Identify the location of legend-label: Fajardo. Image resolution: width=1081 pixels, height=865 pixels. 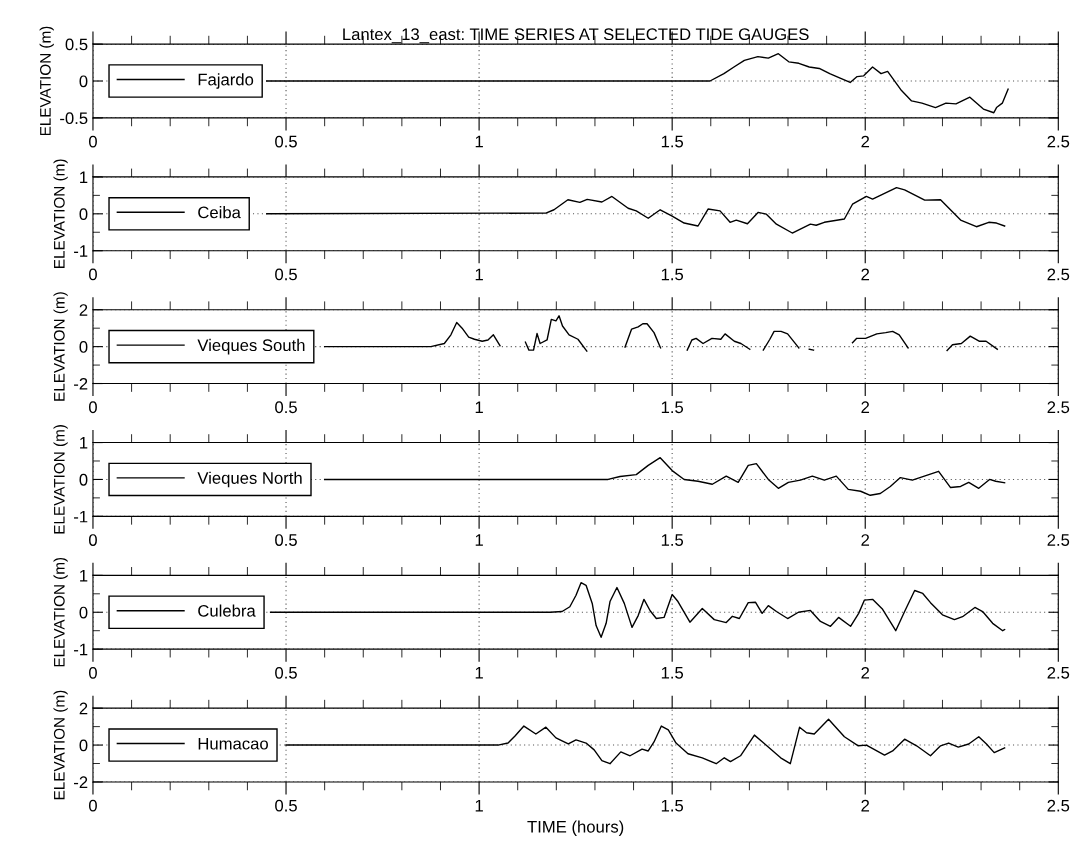
(226, 81).